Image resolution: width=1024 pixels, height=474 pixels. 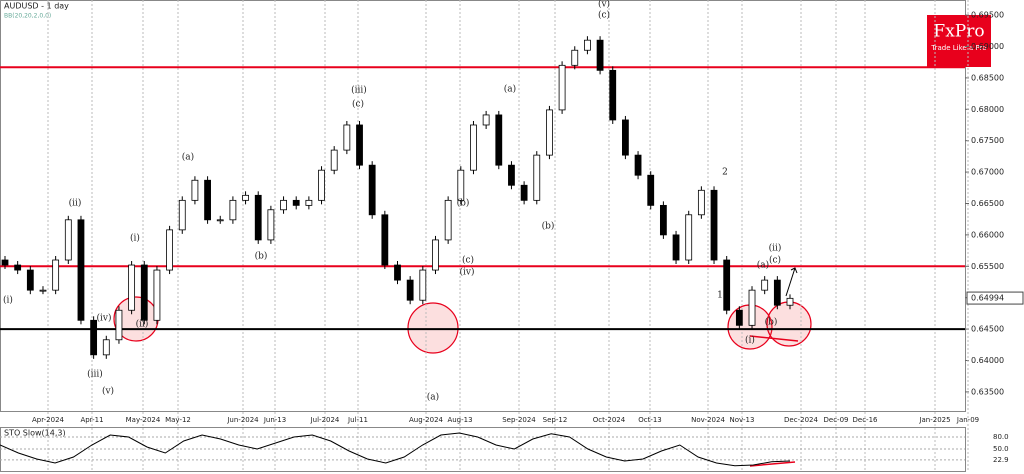 I want to click on x-tick-label: Dec-2024, so click(x=801, y=420).